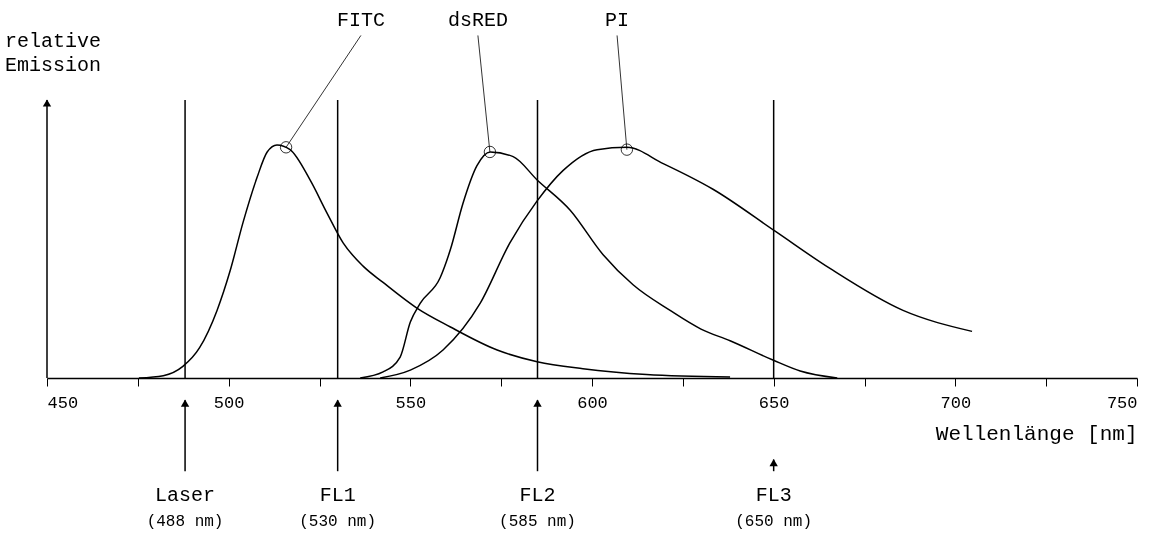 The image size is (1163, 555). Describe the element at coordinates (360, 21) in the screenshot. I see `annotation: FITC` at that location.